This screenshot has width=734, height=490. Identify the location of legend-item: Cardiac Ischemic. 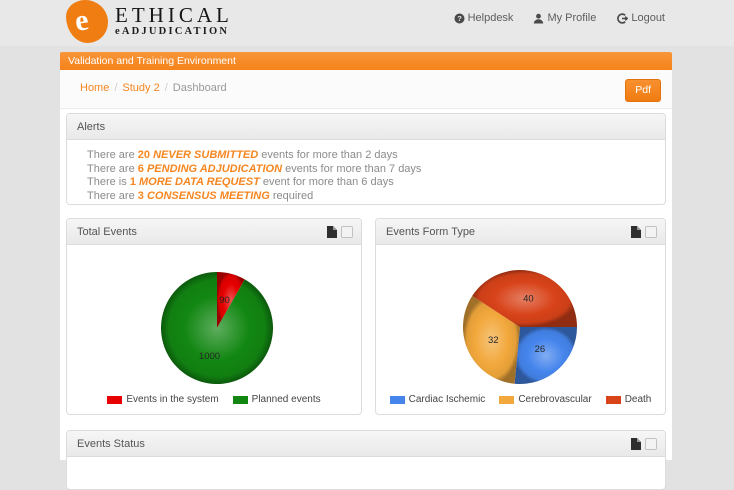
(437, 399).